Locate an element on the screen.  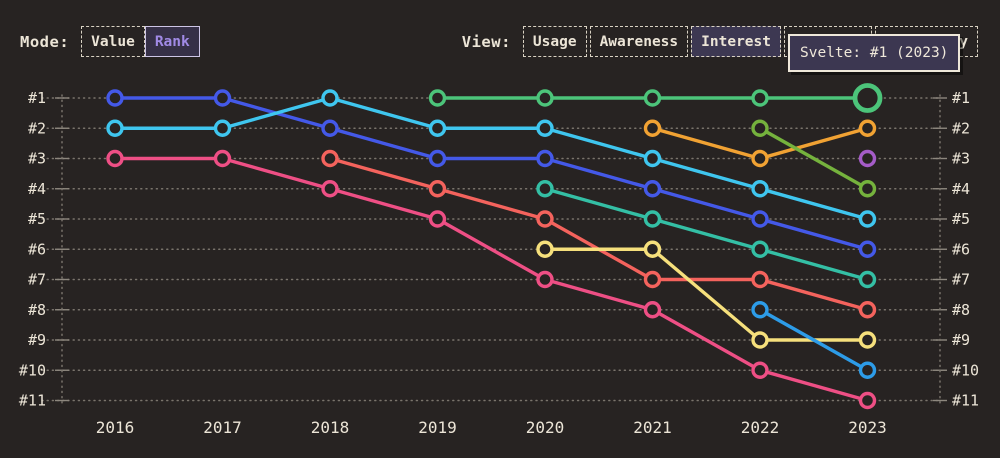
rank-label-right: #7 is located at coordinates (961, 280).